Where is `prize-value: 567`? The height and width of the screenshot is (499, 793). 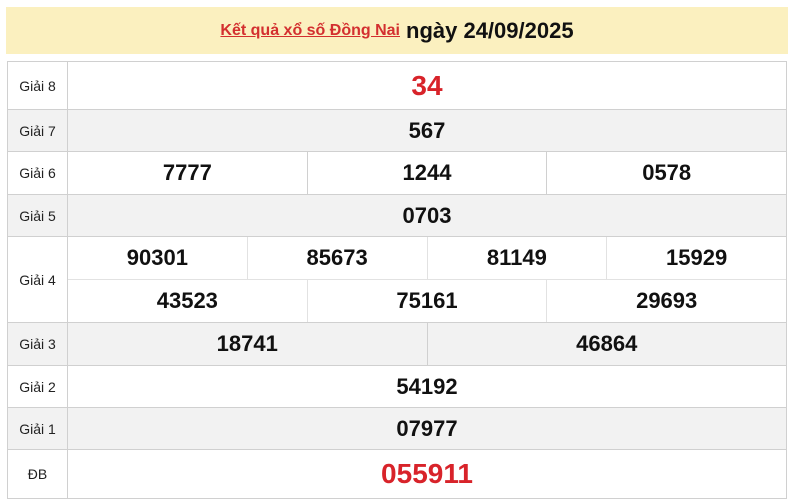 prize-value: 567 is located at coordinates (427, 130).